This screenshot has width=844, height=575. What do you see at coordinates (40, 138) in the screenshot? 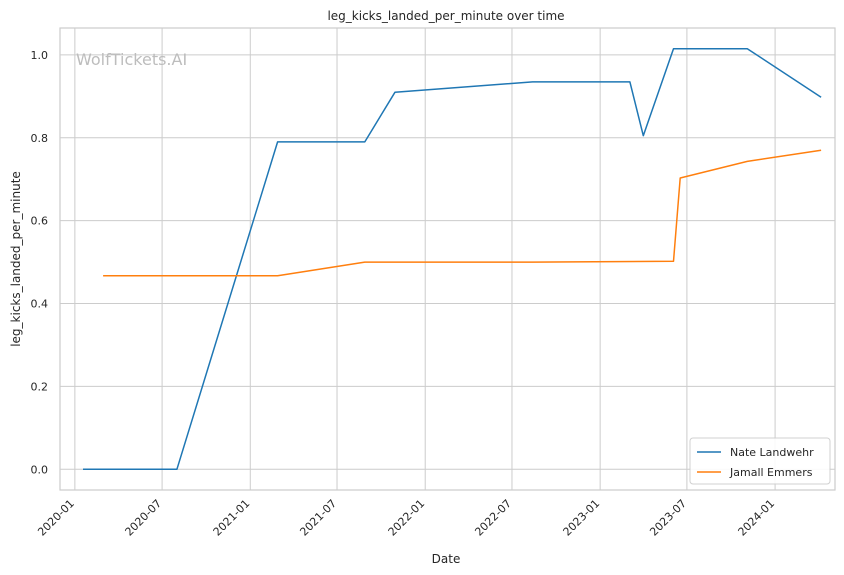
I see `y-tick-label: 0.8` at bounding box center [40, 138].